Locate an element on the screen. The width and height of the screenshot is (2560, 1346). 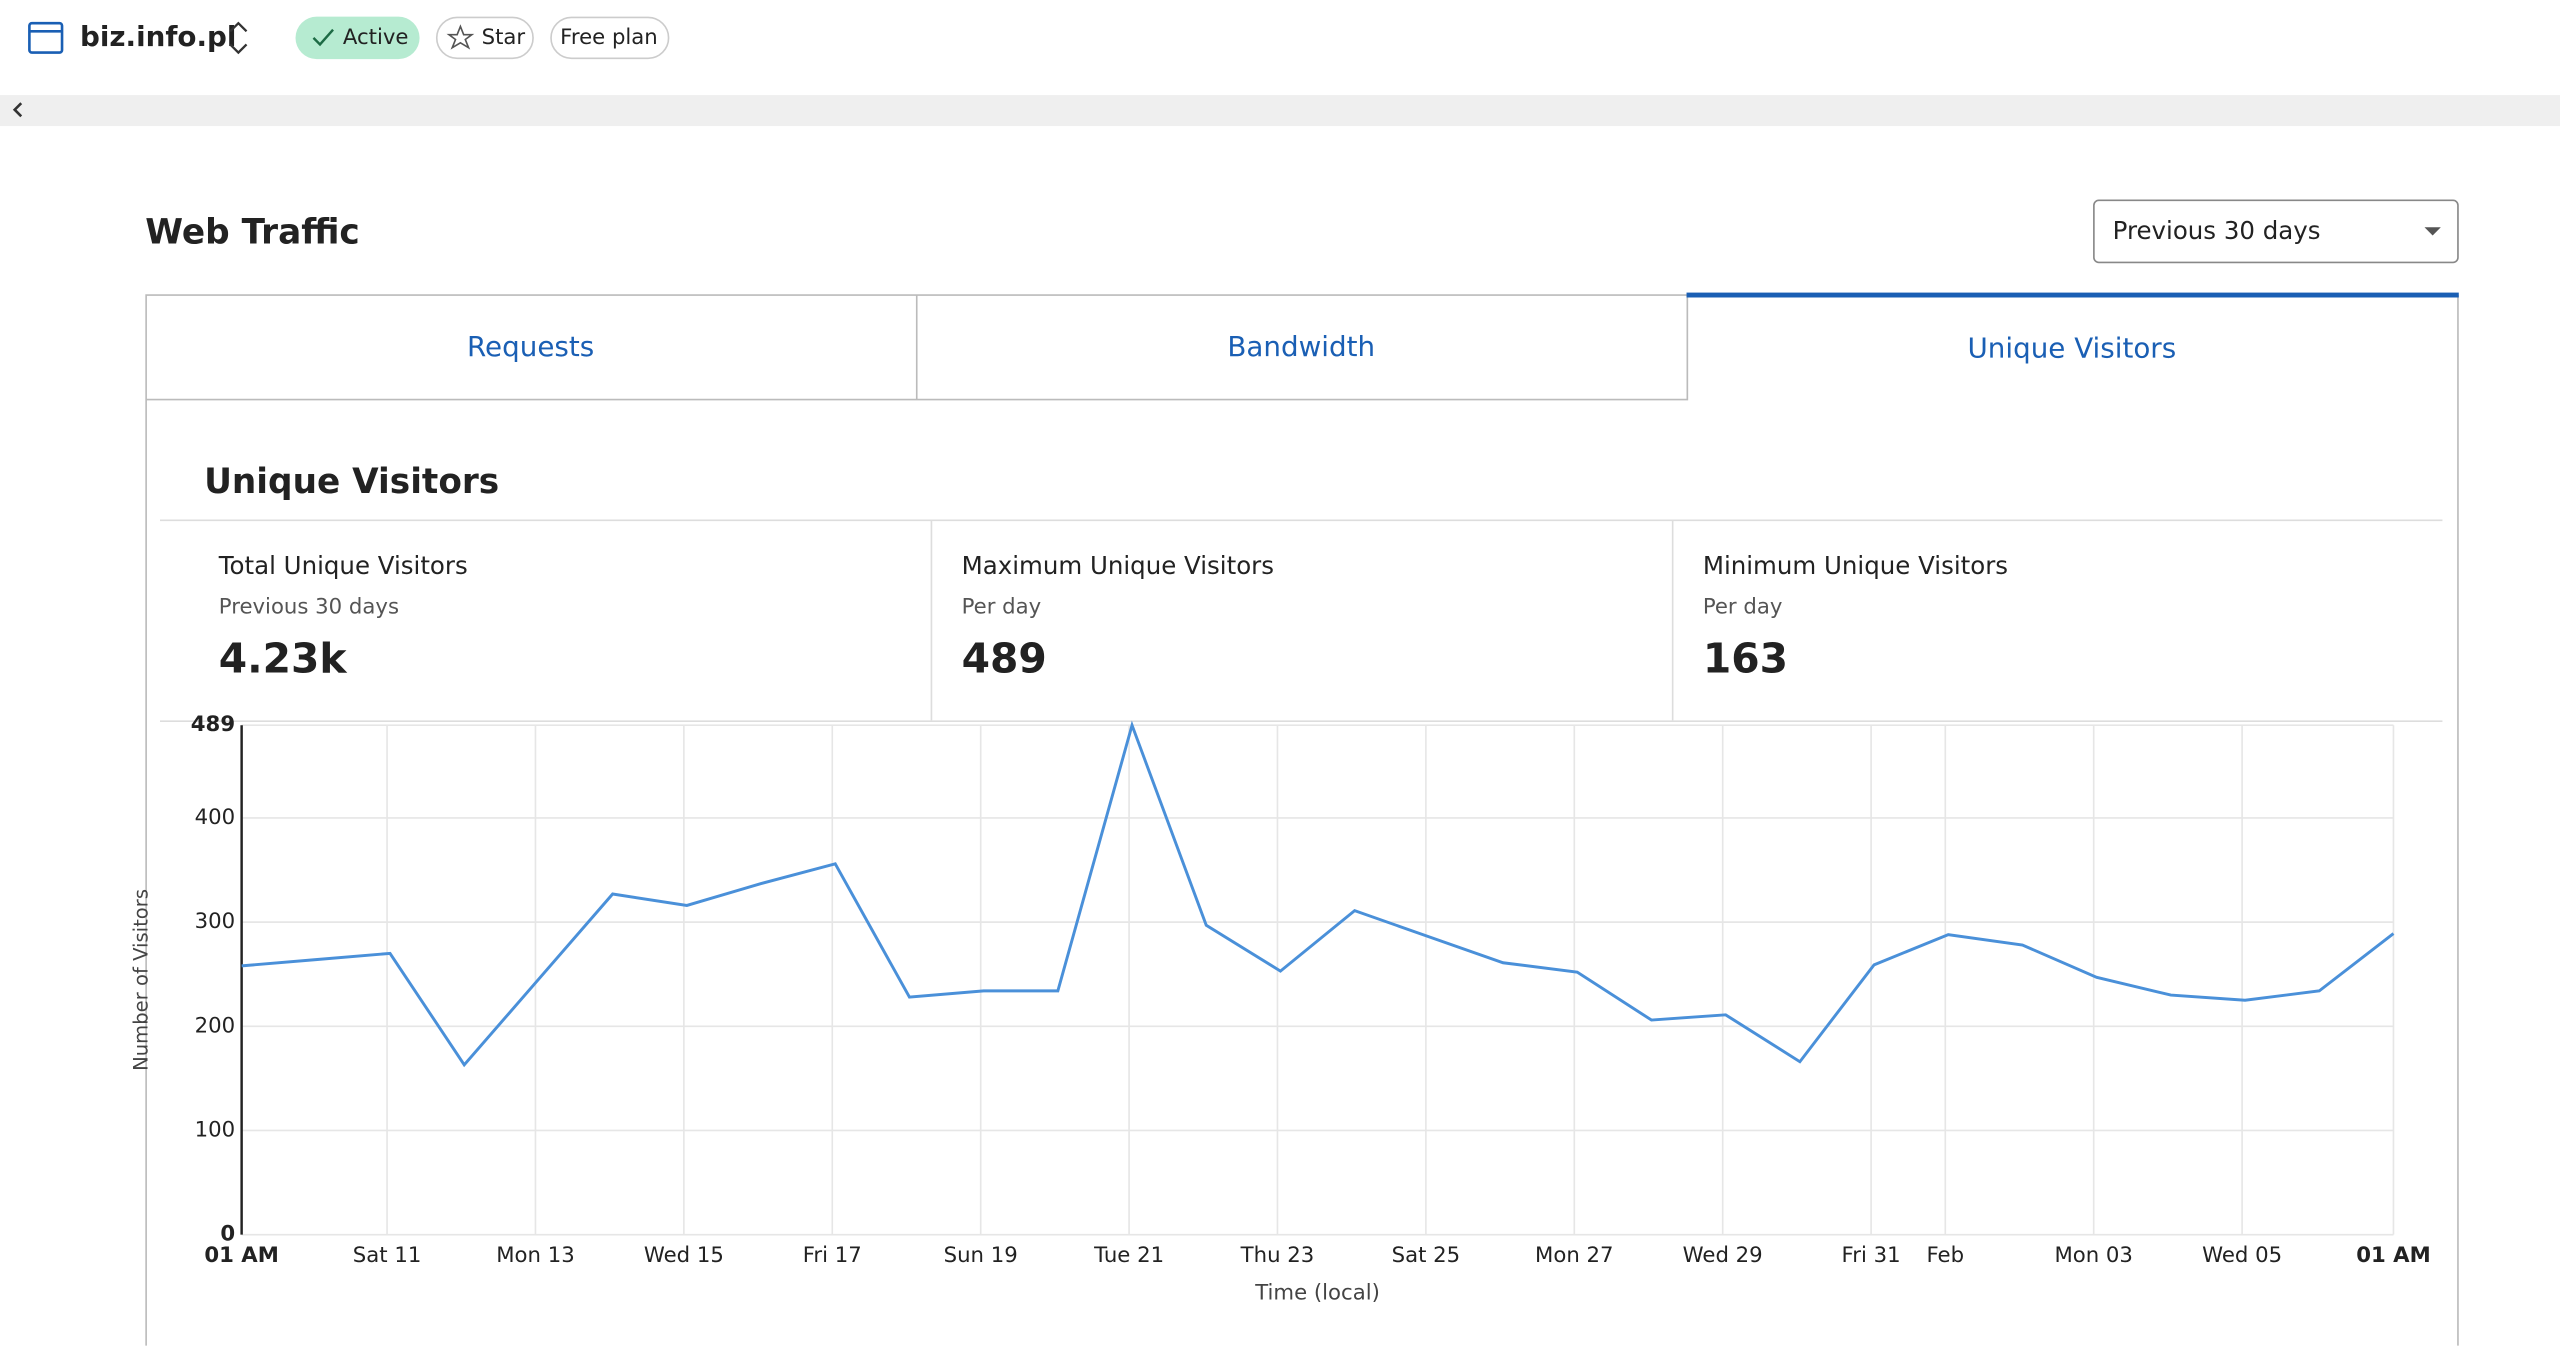
y-tick-label: 0 is located at coordinates (227, 1234).